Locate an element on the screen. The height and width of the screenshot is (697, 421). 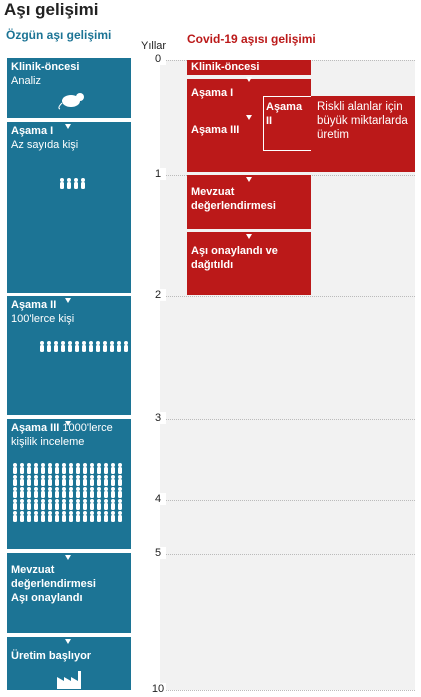
right-label: Aşama III is located at coordinates (215, 130).